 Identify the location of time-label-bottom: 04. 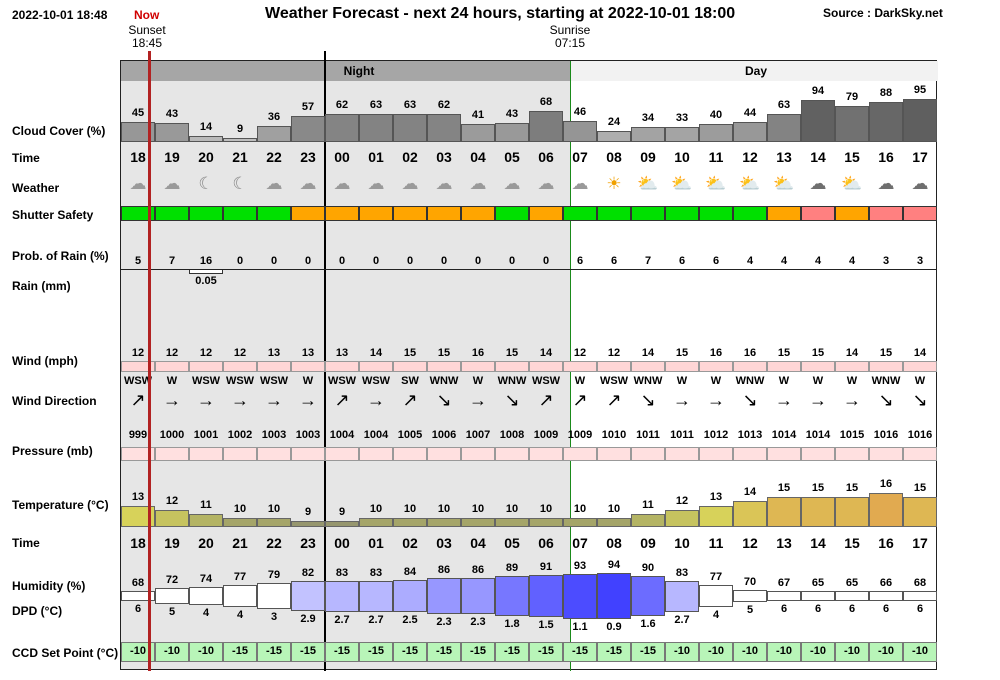
(478, 543).